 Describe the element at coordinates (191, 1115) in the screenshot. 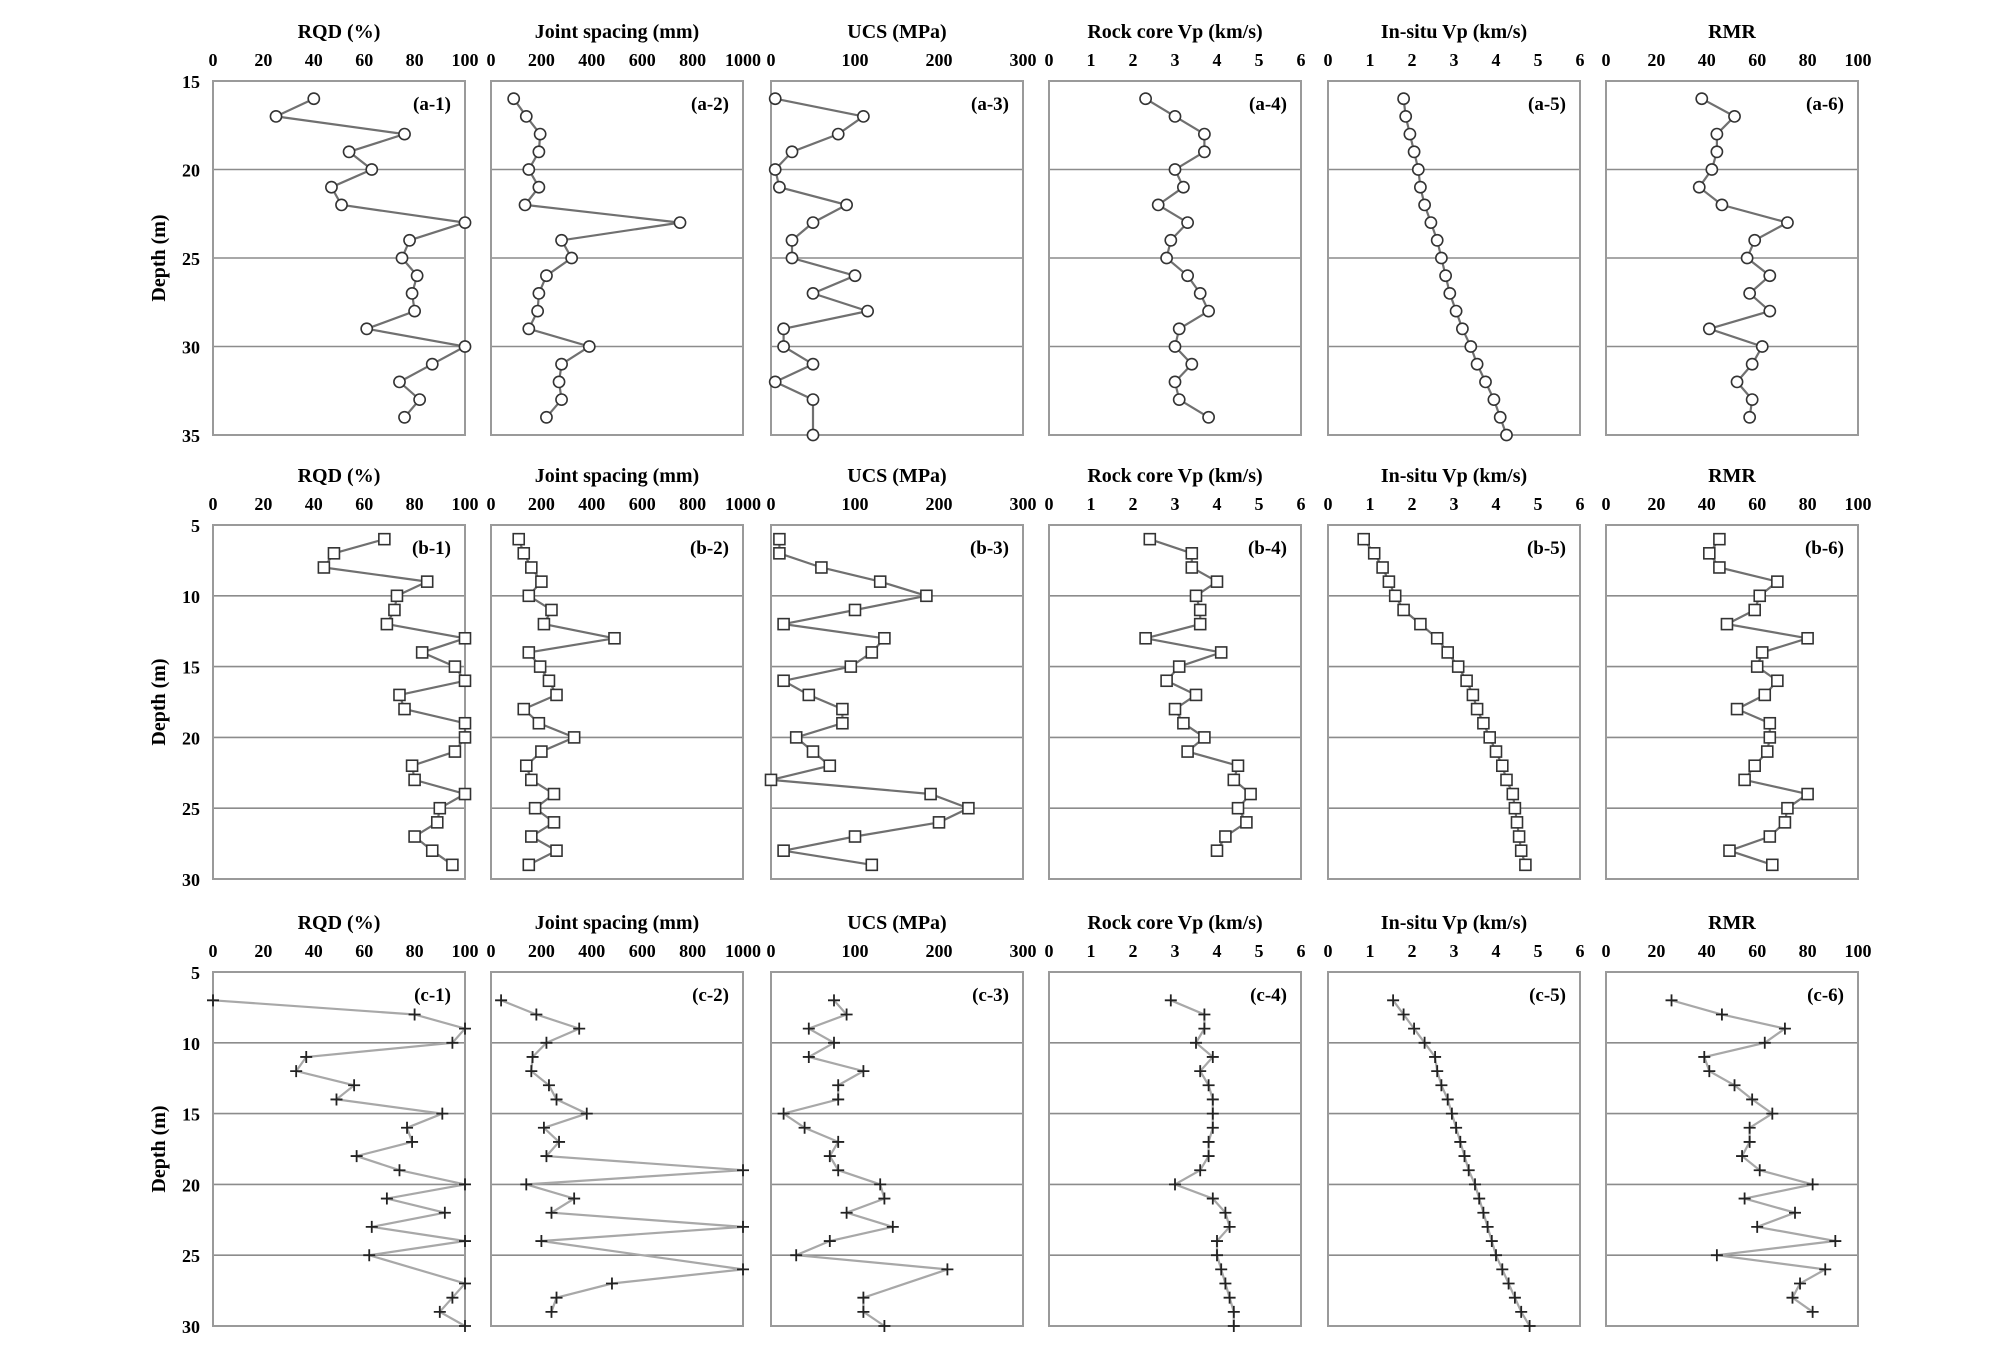

I see `y-tick-label: 15` at that location.